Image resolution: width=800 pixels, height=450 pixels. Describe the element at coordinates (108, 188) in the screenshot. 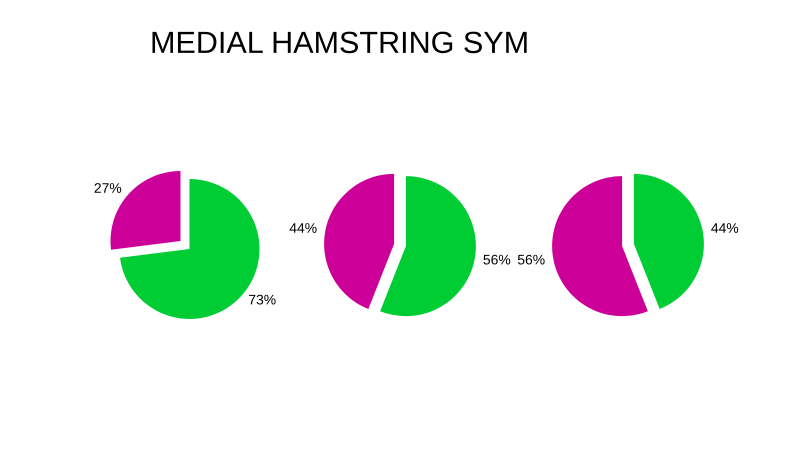

I see `data-label: 27%` at that location.